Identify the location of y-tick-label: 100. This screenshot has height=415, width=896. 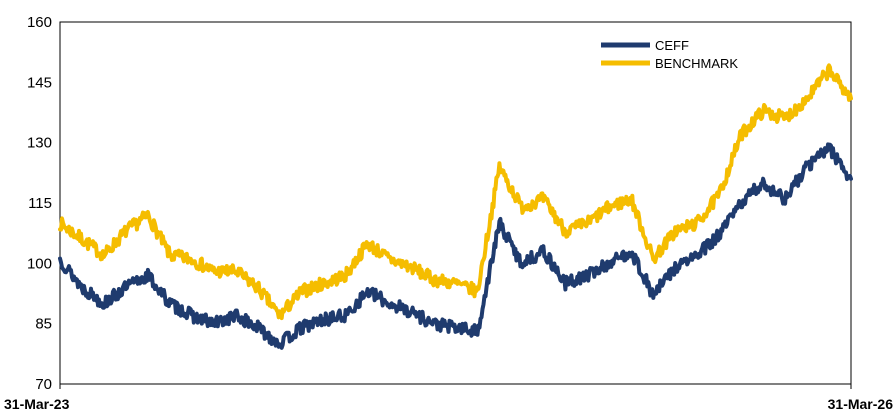
(39, 263).